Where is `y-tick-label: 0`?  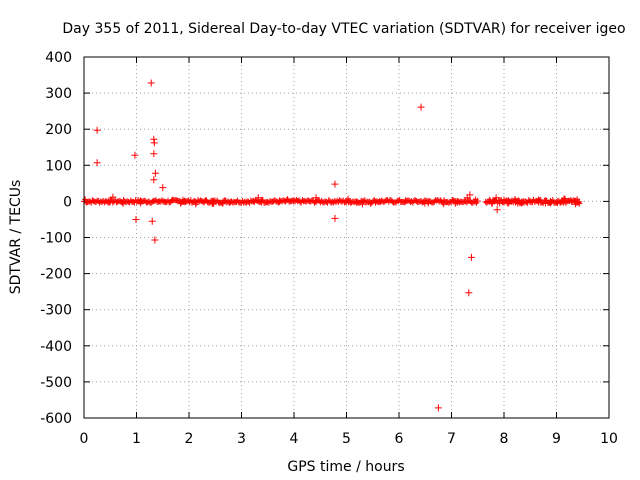
y-tick-label: 0 is located at coordinates (67, 202).